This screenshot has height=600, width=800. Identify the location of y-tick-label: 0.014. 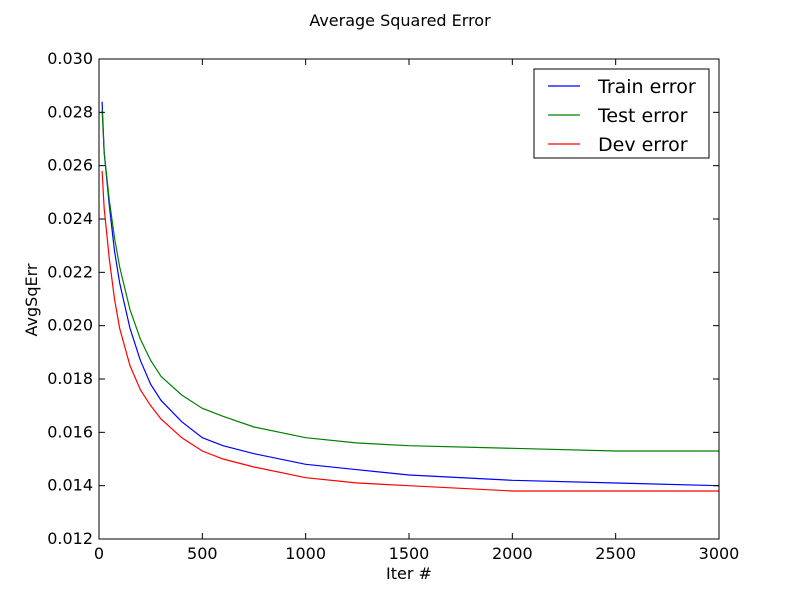
(70, 485).